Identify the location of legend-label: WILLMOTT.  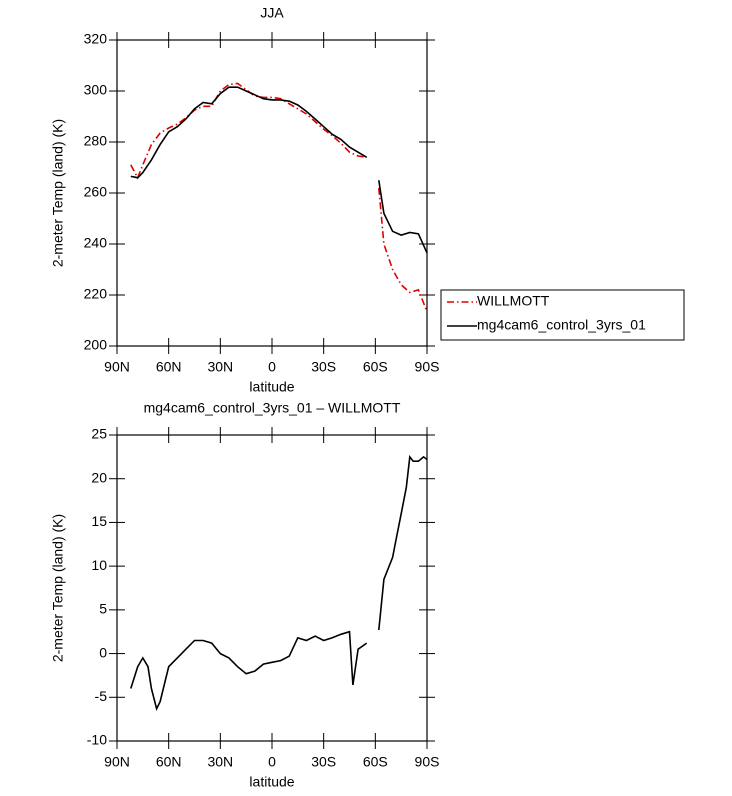
(513, 301).